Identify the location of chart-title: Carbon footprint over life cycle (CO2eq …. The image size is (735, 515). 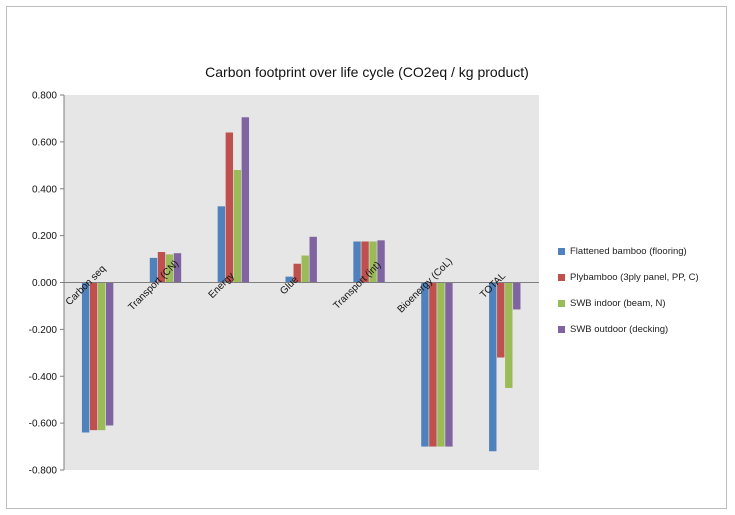
(367, 72).